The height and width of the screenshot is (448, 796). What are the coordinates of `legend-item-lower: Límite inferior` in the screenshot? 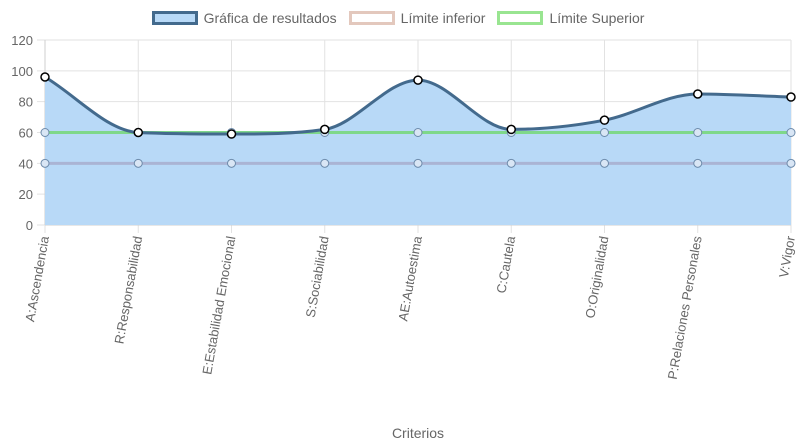 It's located at (417, 18).